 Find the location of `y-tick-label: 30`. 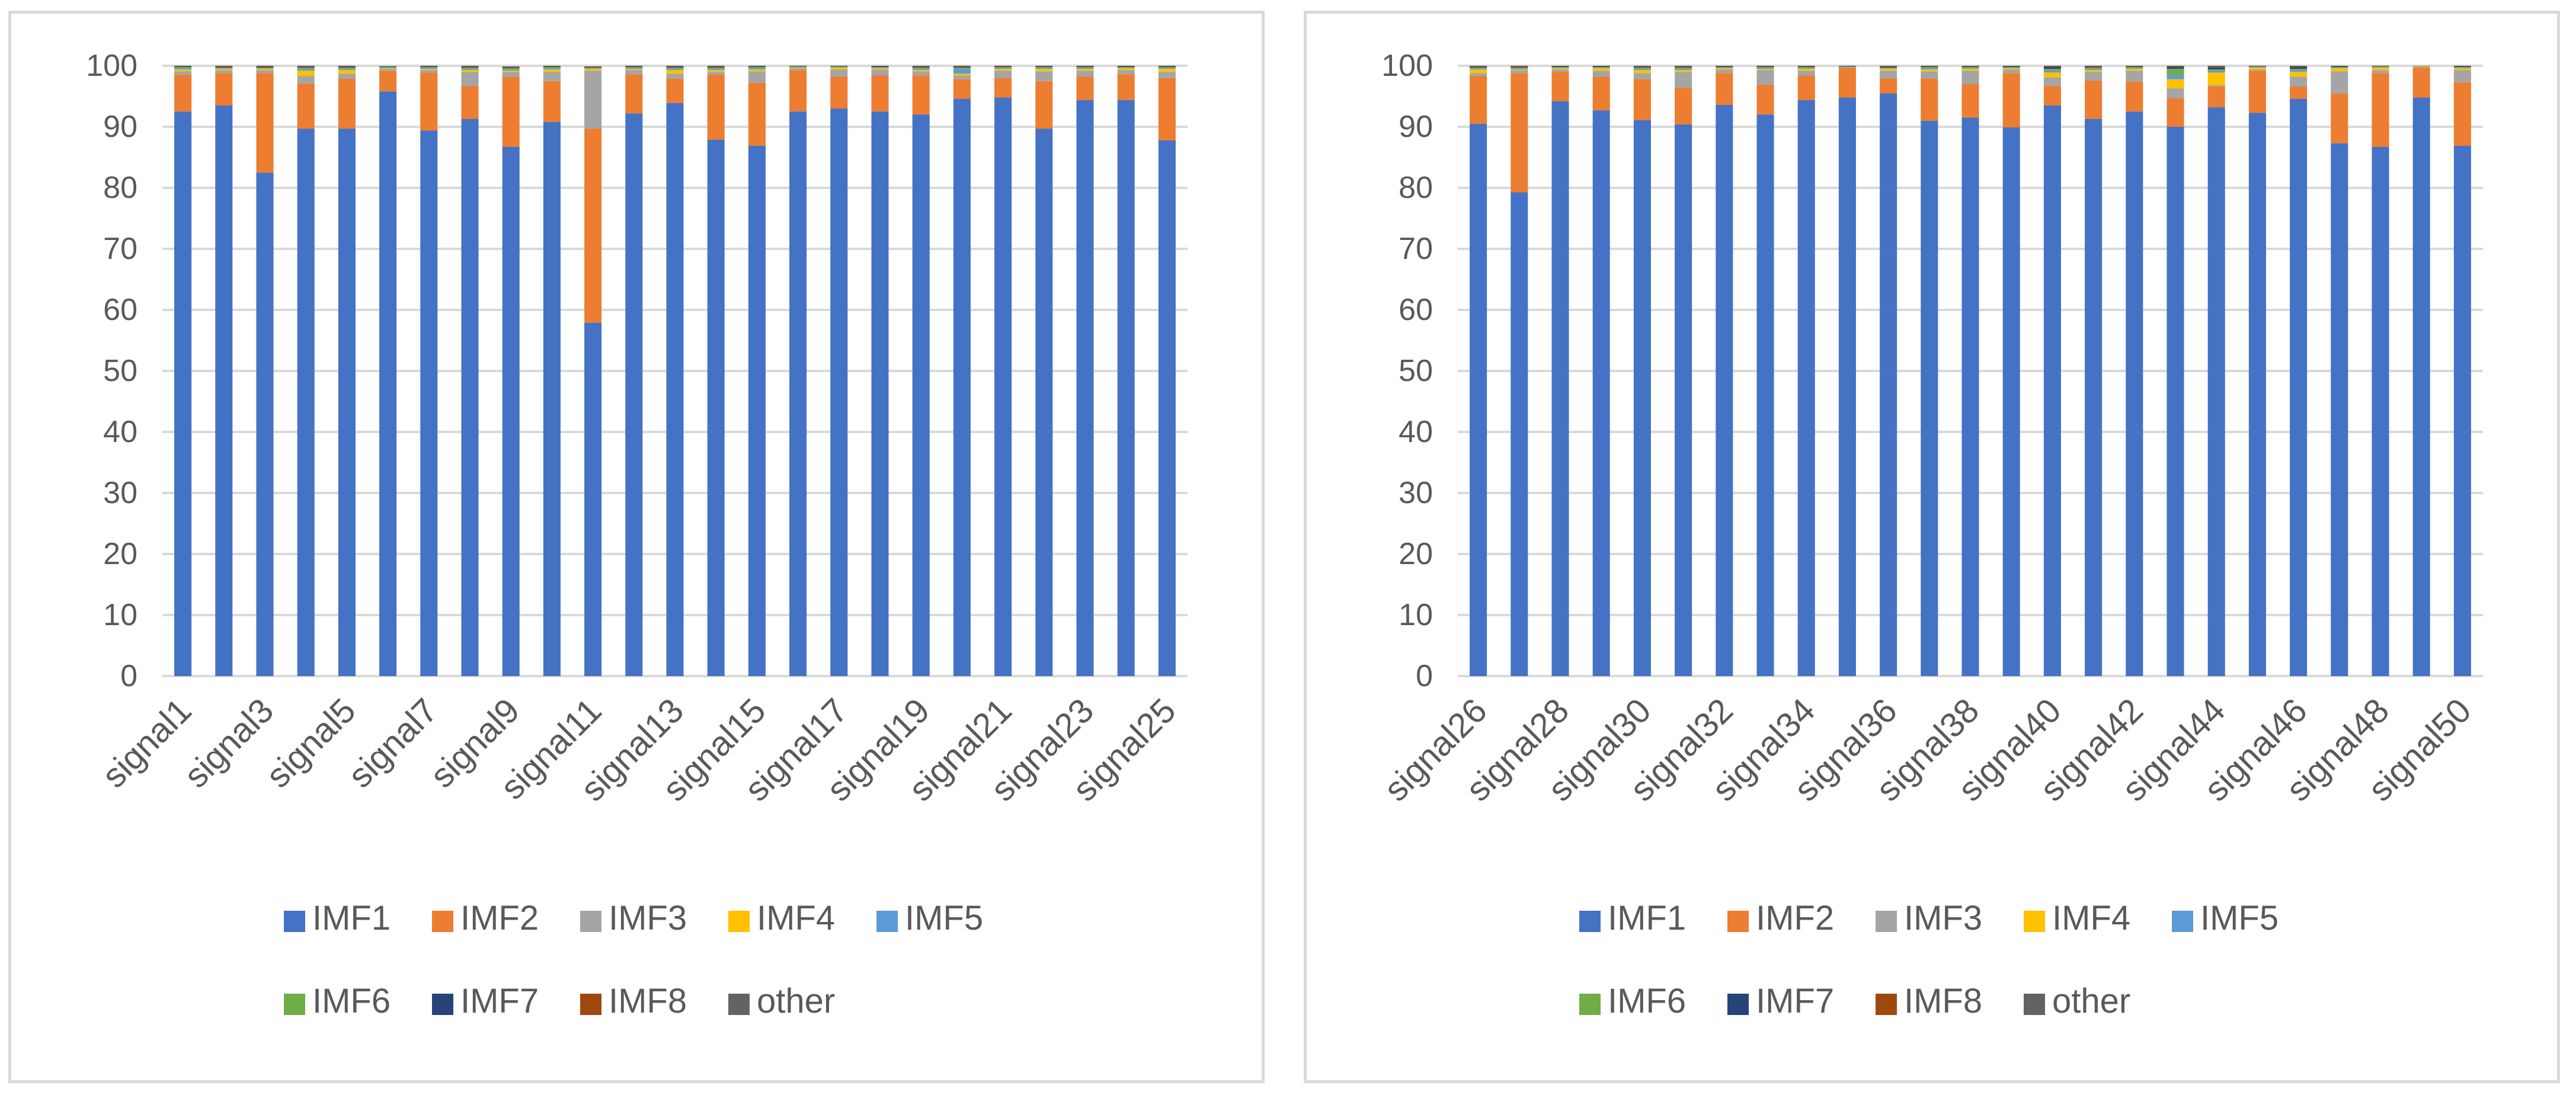

y-tick-label: 30 is located at coordinates (120, 493).